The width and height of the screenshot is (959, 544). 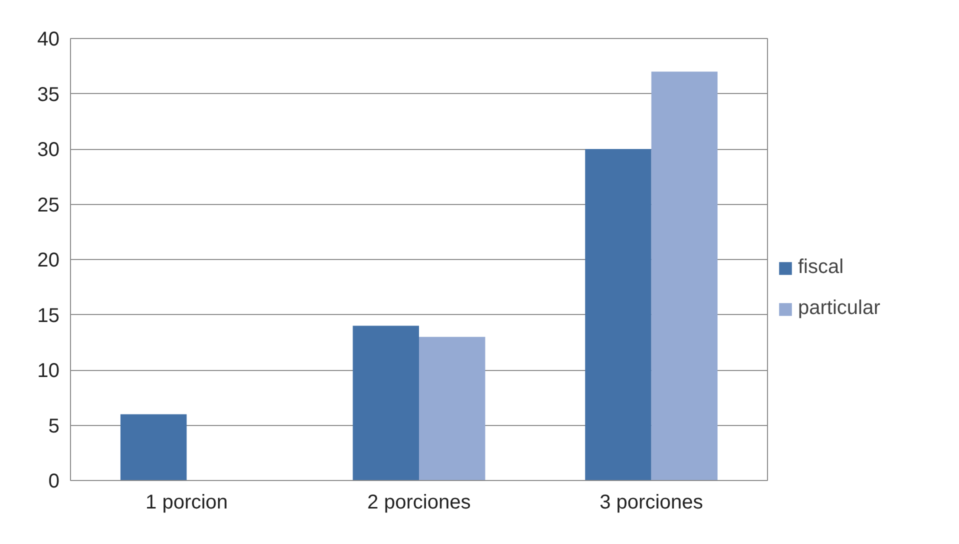 I want to click on y-tick-label: 40, so click(x=48, y=39).